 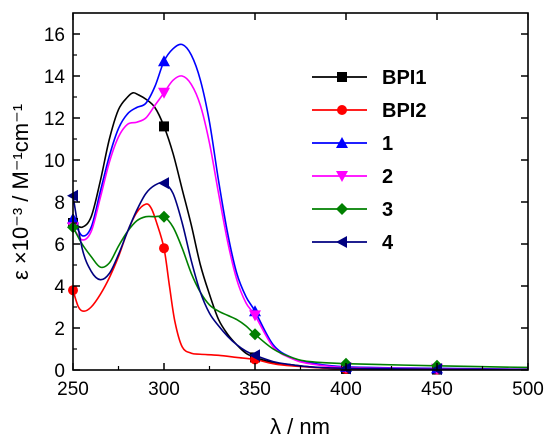 What do you see at coordinates (387, 177) in the screenshot?
I see `legend-label-4: 2` at bounding box center [387, 177].